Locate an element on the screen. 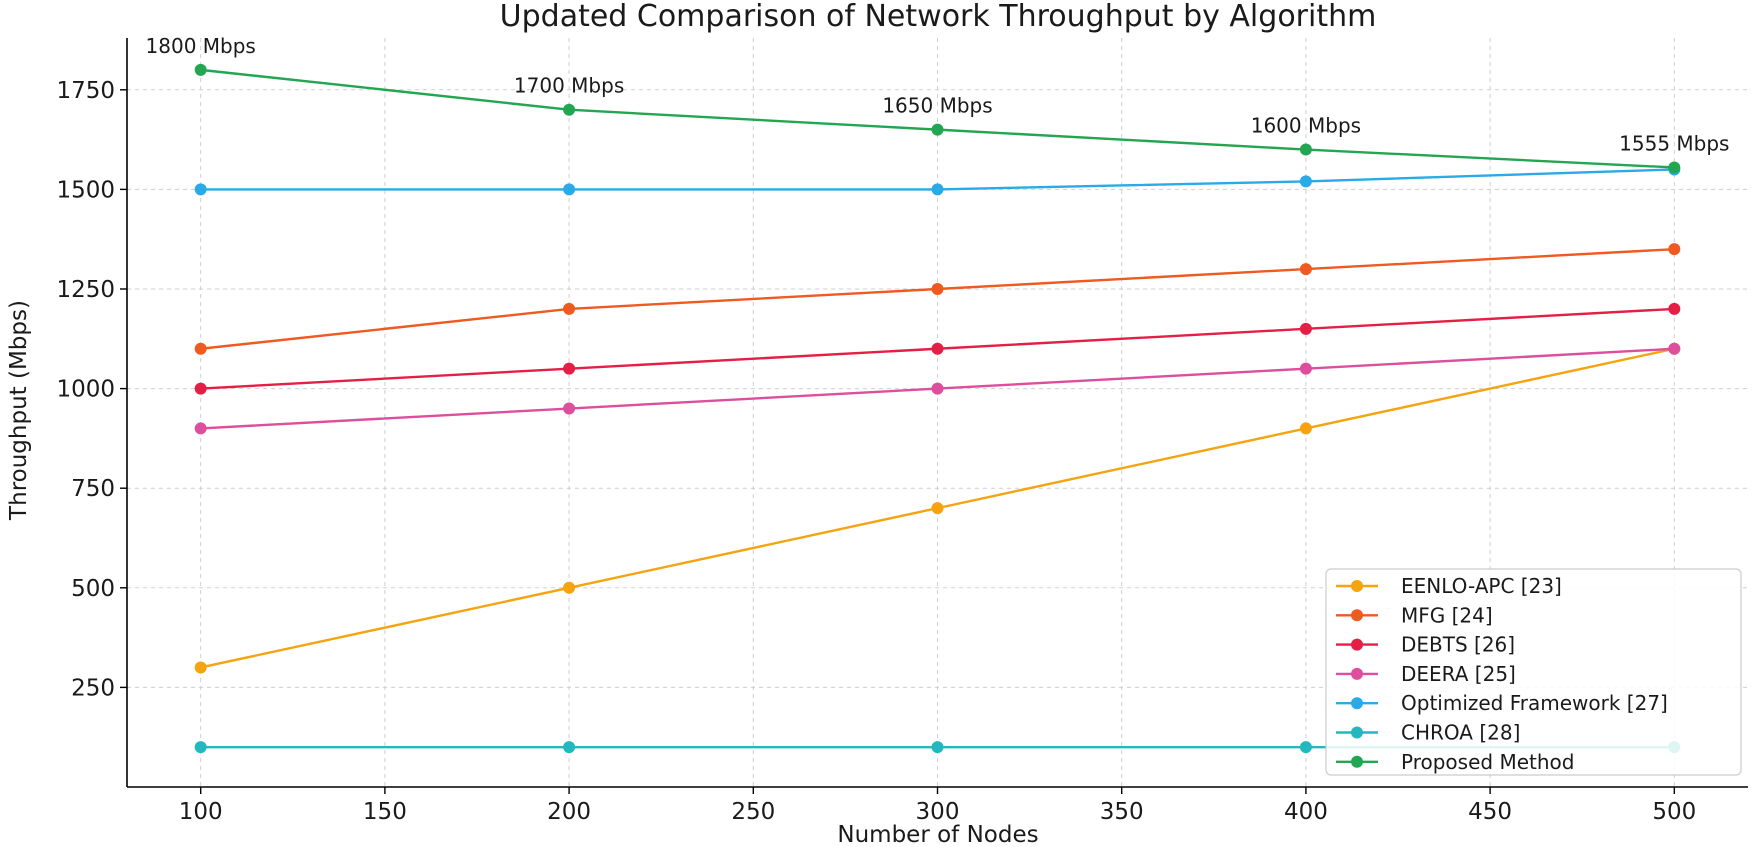 The width and height of the screenshot is (1755, 847). y-tick-label: 1250 is located at coordinates (85, 290).